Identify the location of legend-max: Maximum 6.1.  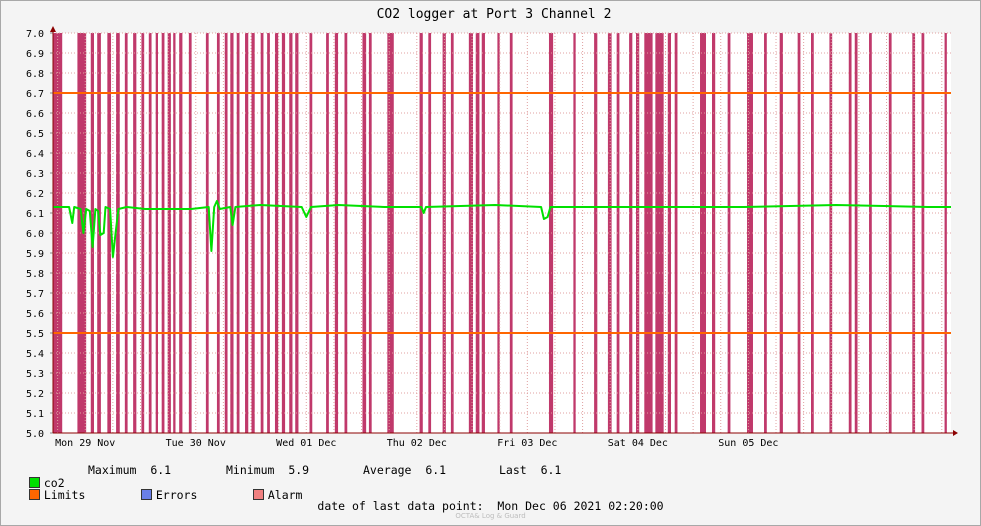
(129, 470).